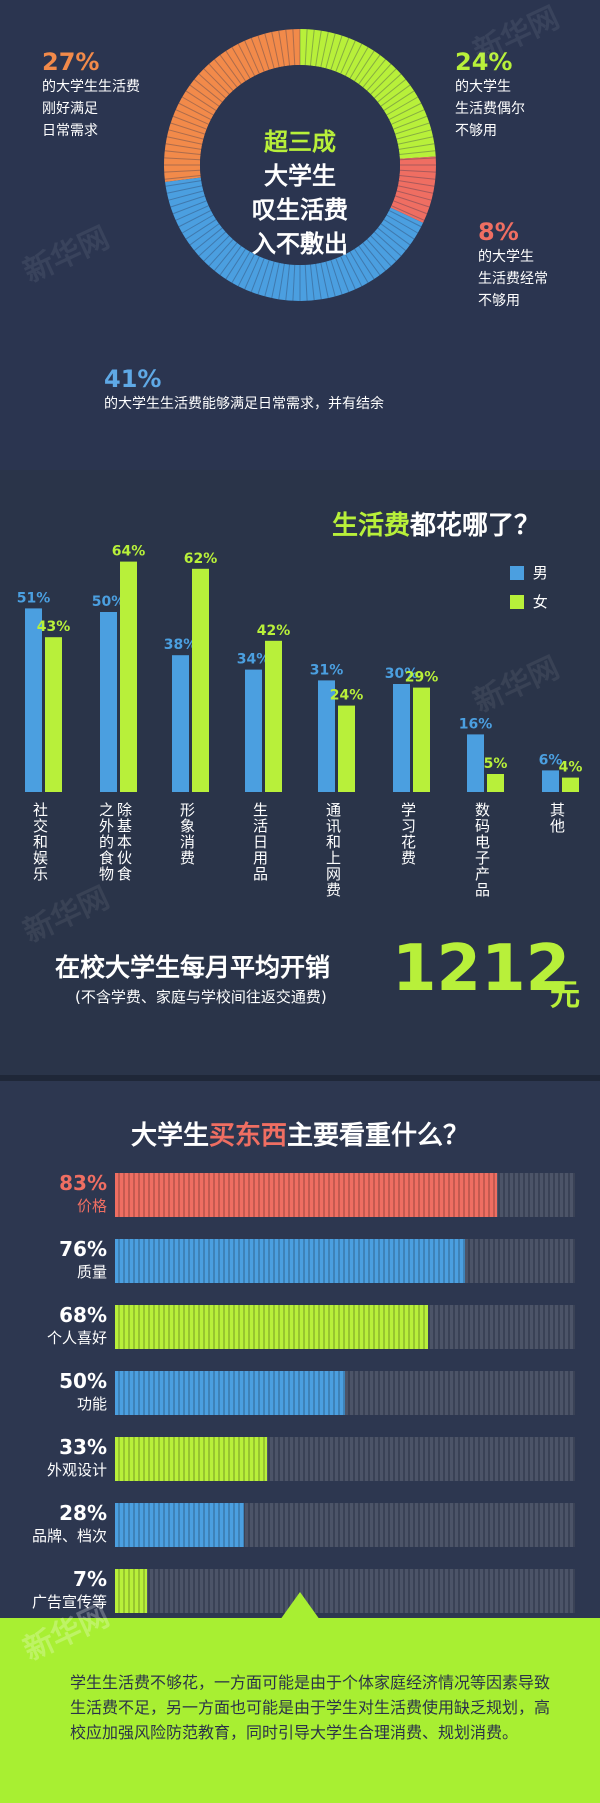  Describe the element at coordinates (475, 526) in the screenshot. I see `spending-title-rest: 都花哪了？` at that location.